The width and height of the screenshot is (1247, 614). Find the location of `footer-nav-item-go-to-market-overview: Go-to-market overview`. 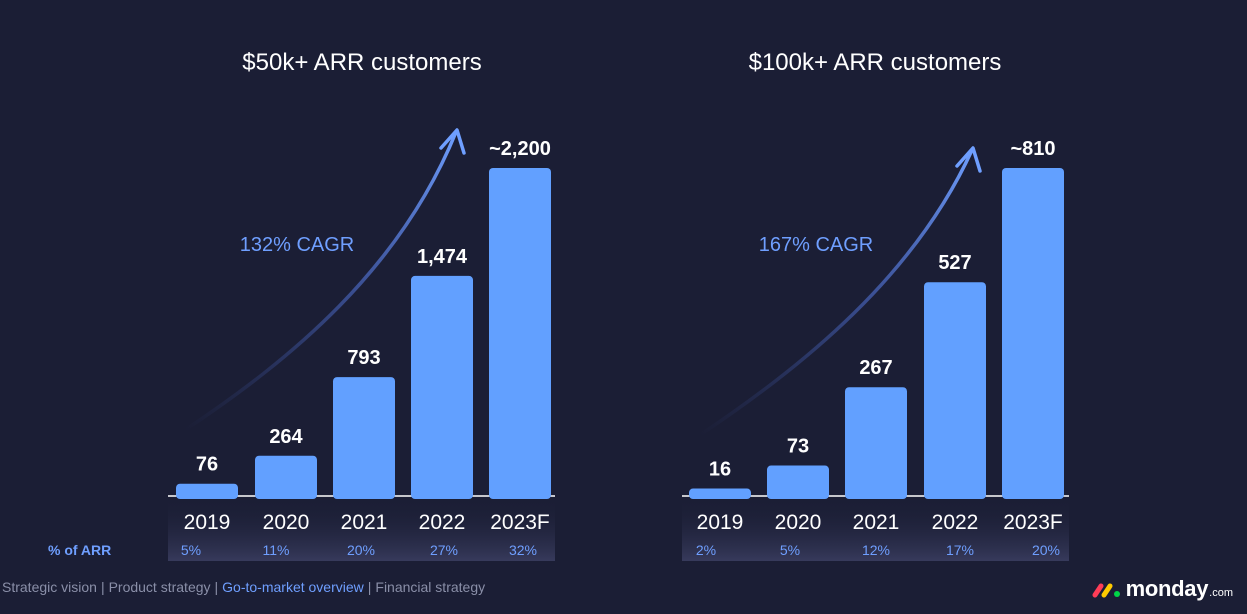

footer-nav-item-go-to-market-overview: Go-to-market overview is located at coordinates (293, 587).